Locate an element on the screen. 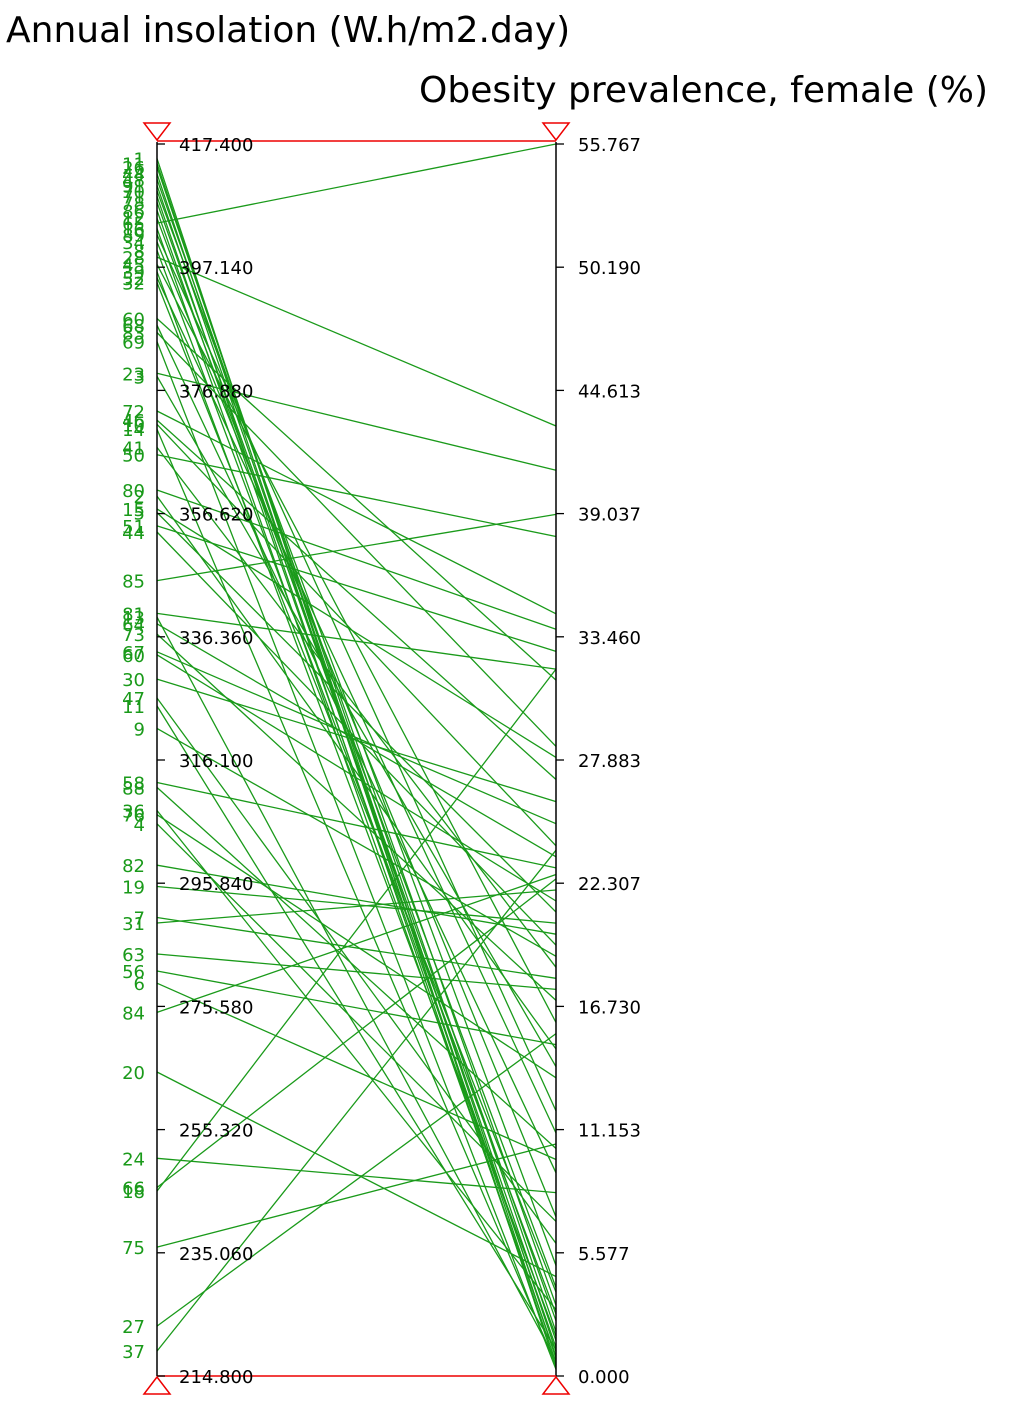 The image size is (1014, 1418). case-label: 73 is located at coordinates (133, 635).